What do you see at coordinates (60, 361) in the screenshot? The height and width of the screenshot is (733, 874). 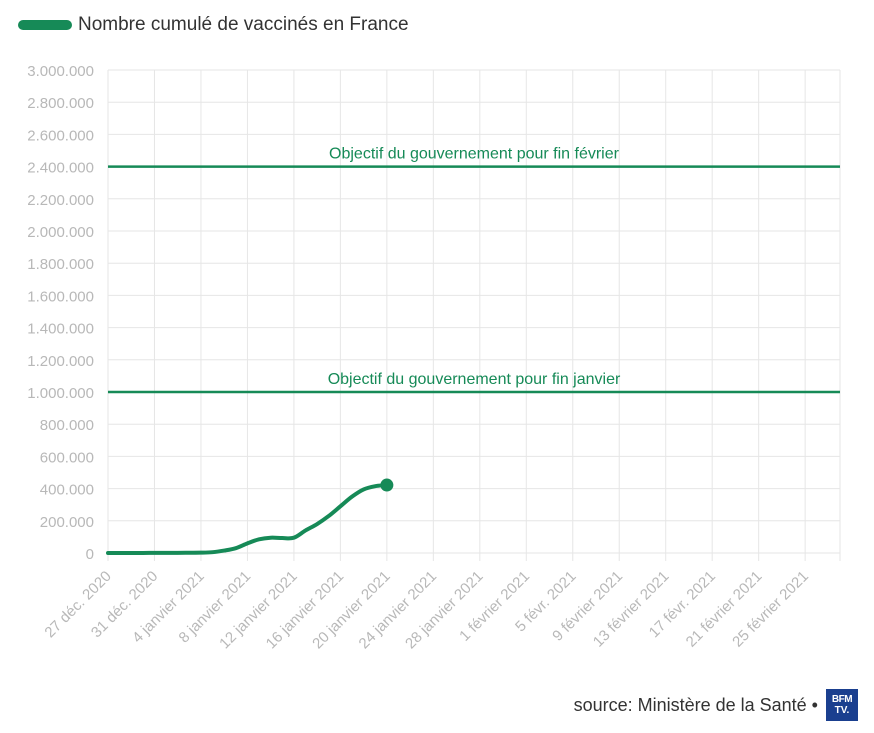 I see `y-tick-label: 1.200.000` at bounding box center [60, 361].